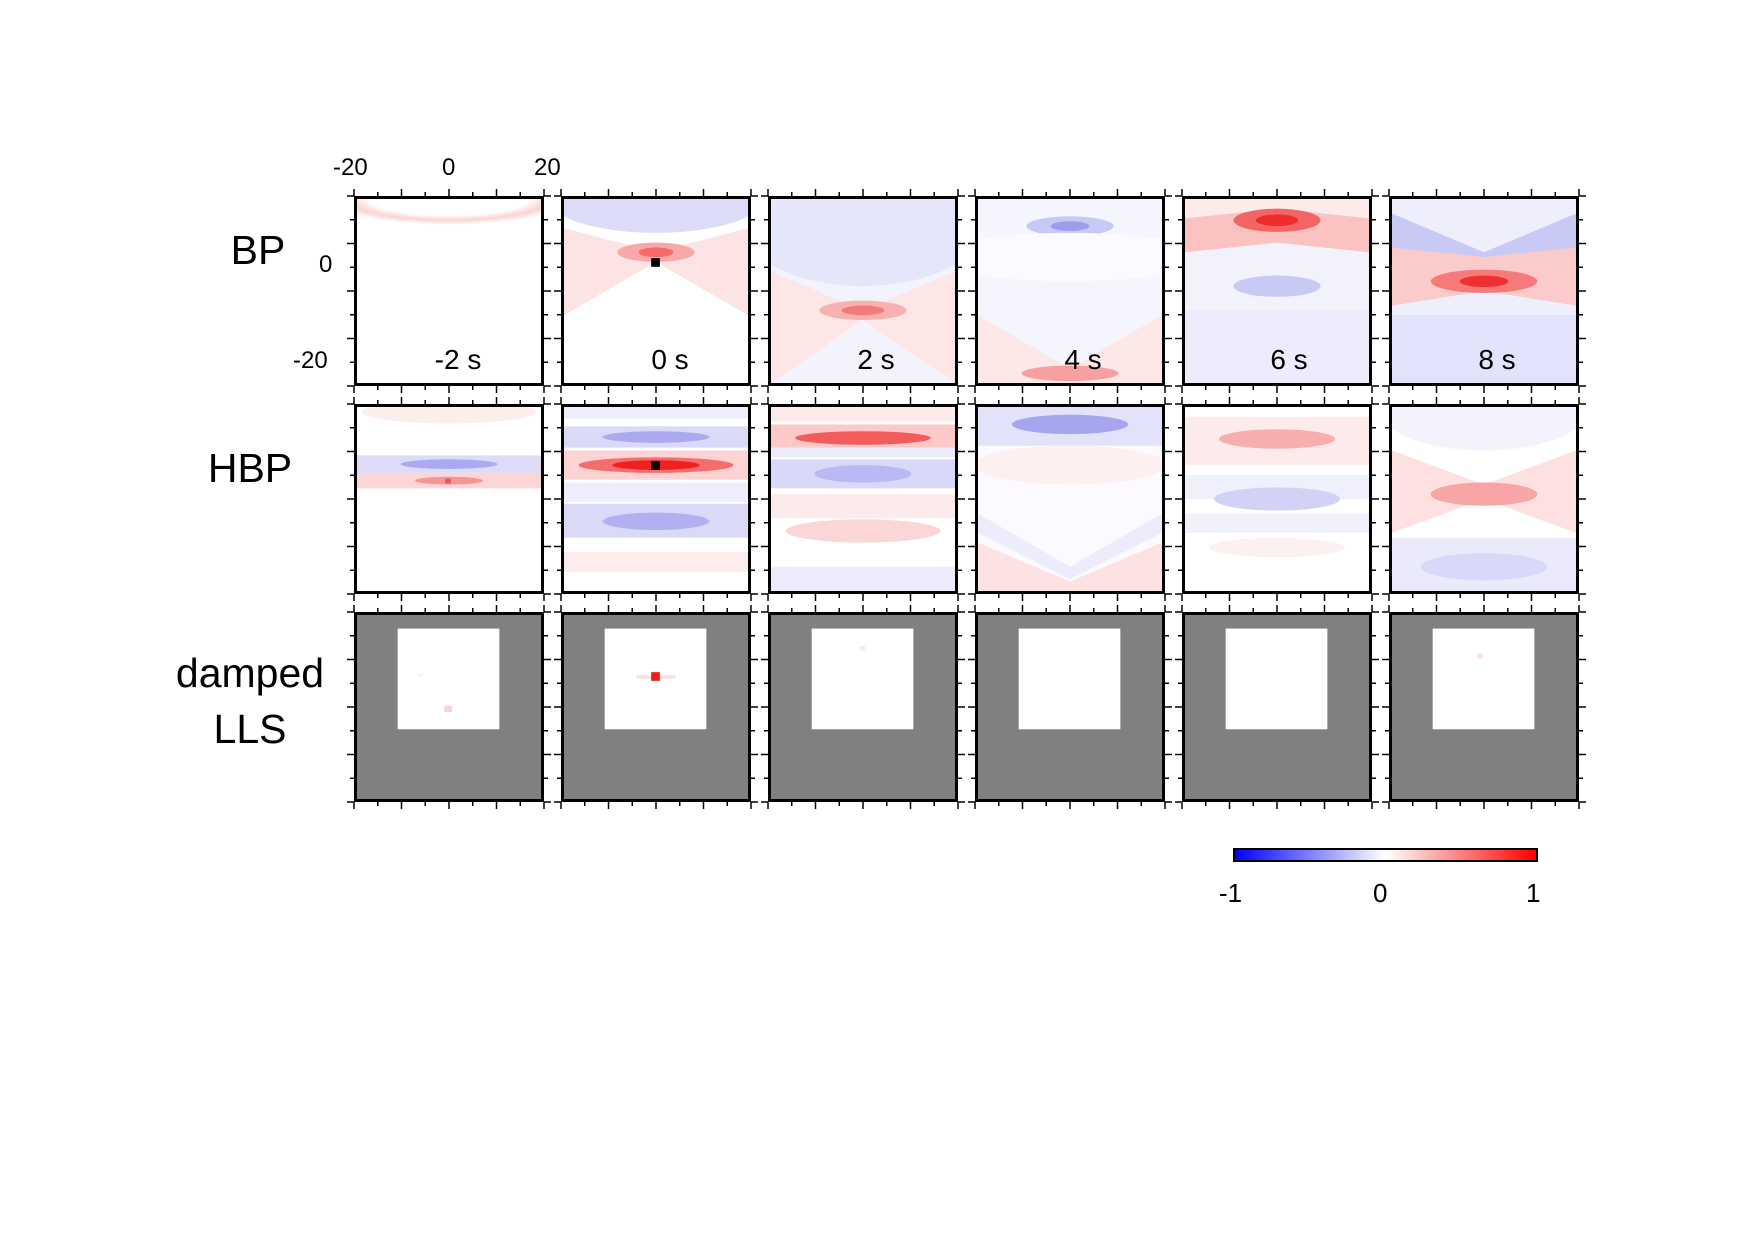 The height and width of the screenshot is (1240, 1755). What do you see at coordinates (1231, 893) in the screenshot?
I see `colorbar-label-min: -1` at bounding box center [1231, 893].